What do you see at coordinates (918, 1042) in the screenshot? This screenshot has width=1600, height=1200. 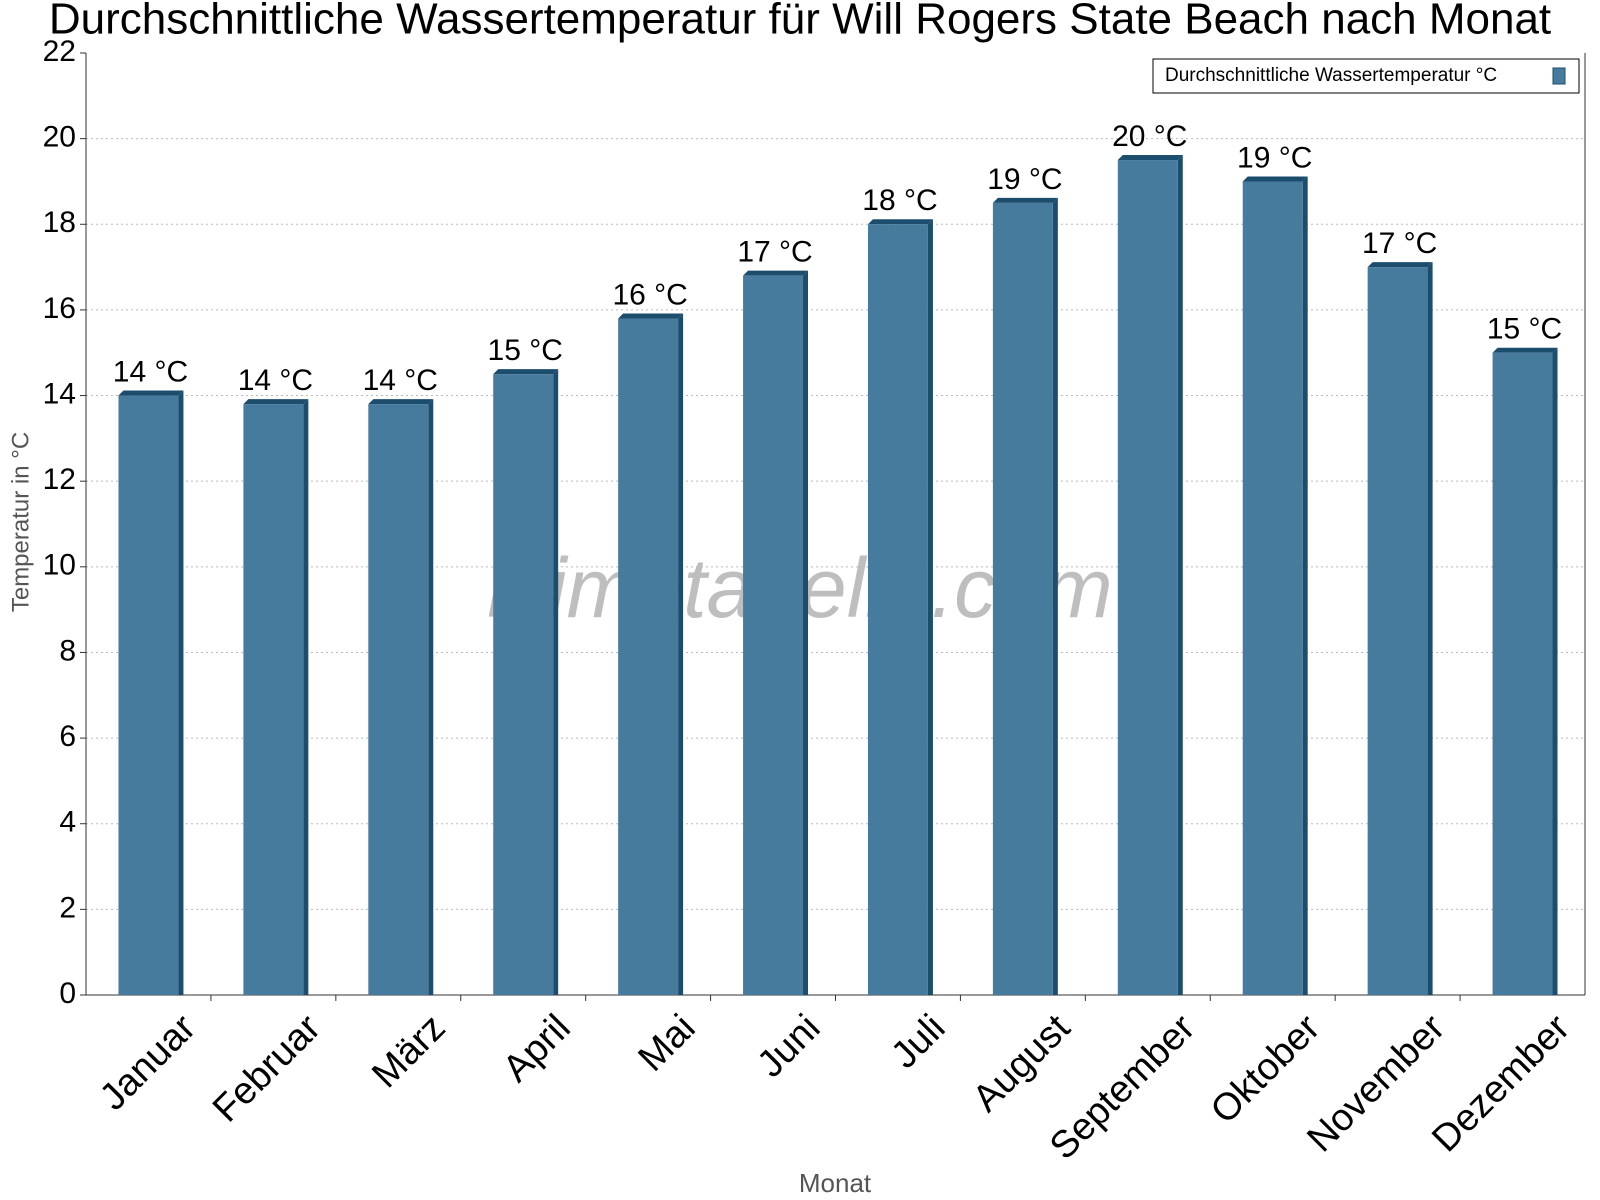 I see `x-tick-label: Juli` at bounding box center [918, 1042].